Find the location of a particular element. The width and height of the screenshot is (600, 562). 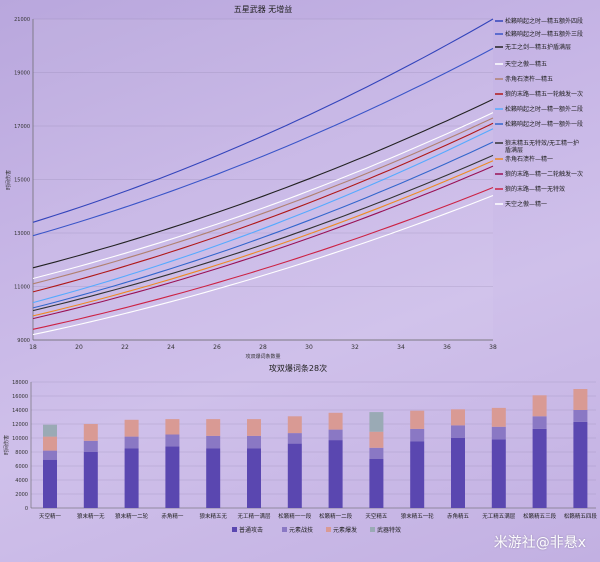

y-tick-label: 13000 is located at coordinates (22, 234).